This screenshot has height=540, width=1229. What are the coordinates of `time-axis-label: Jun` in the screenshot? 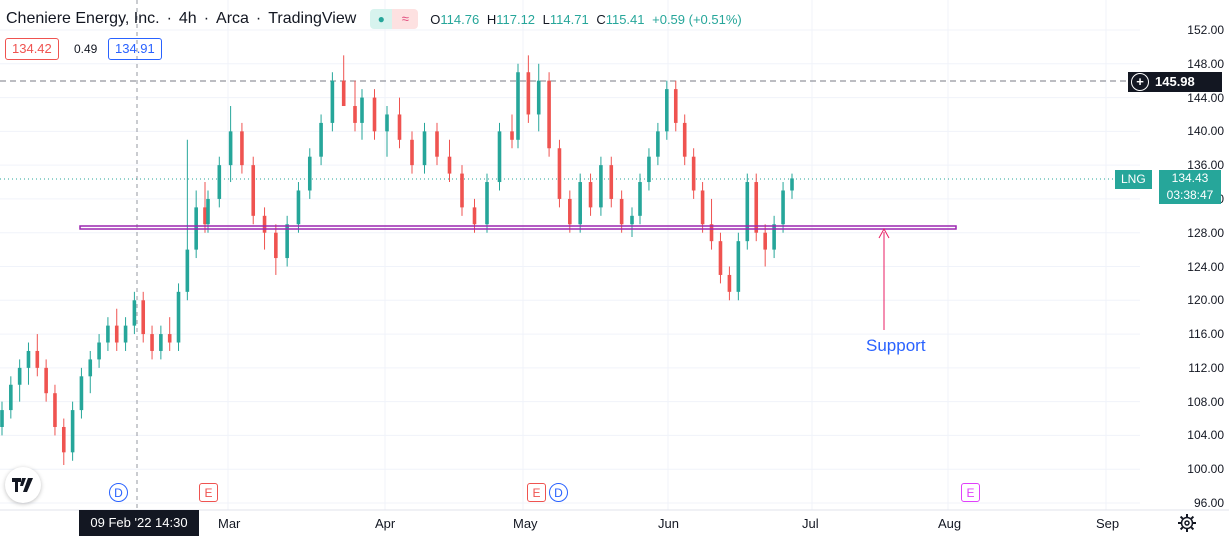 It's located at (668, 523).